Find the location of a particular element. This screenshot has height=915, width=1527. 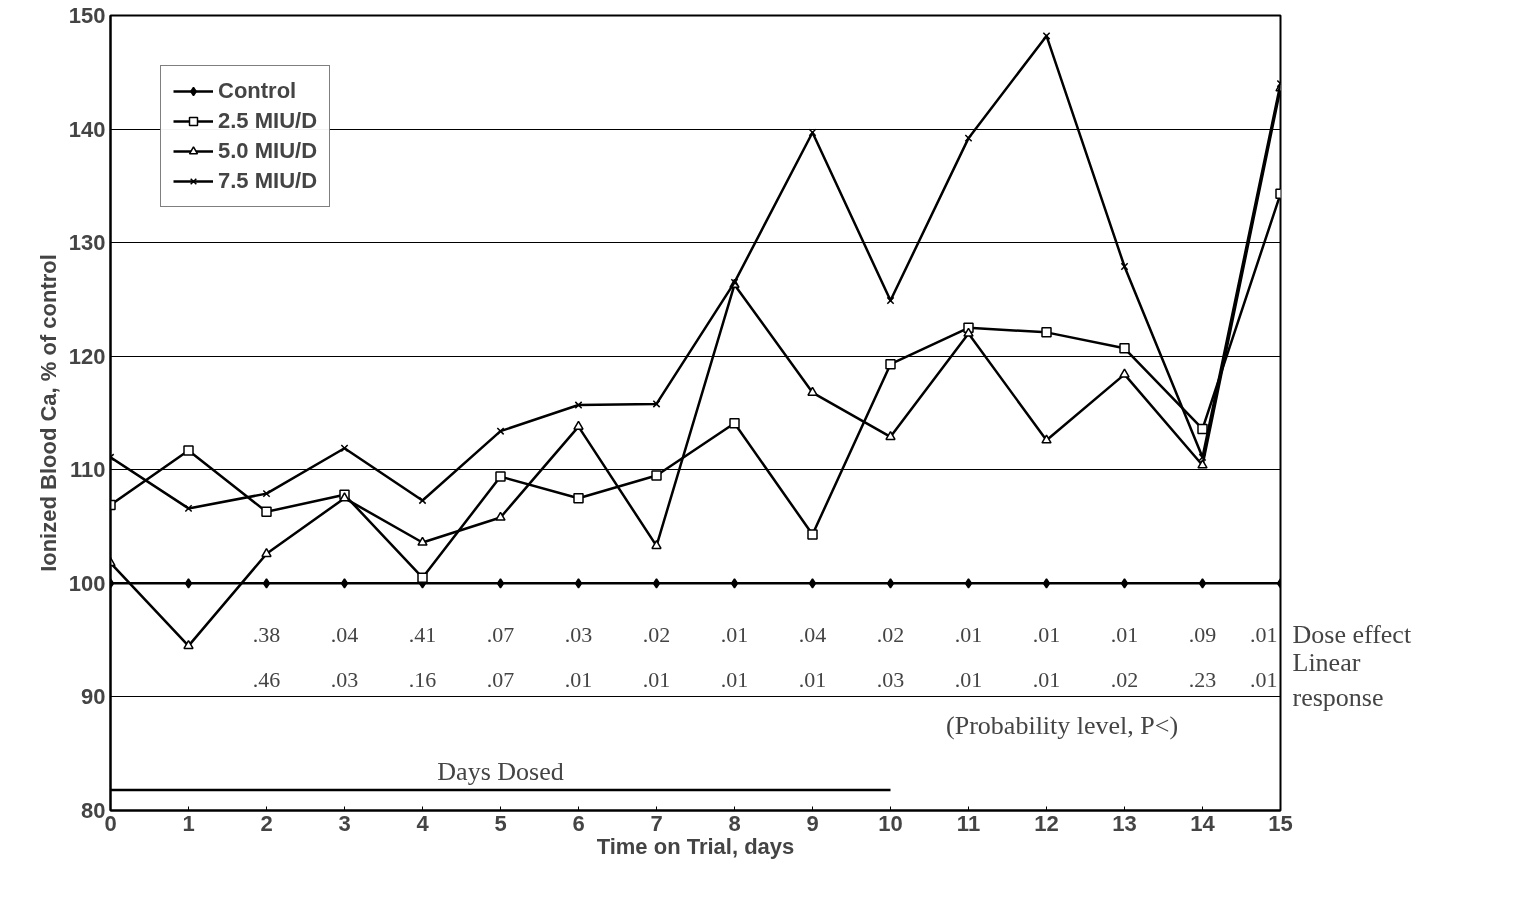

annotation: .41 is located at coordinates (422, 634).